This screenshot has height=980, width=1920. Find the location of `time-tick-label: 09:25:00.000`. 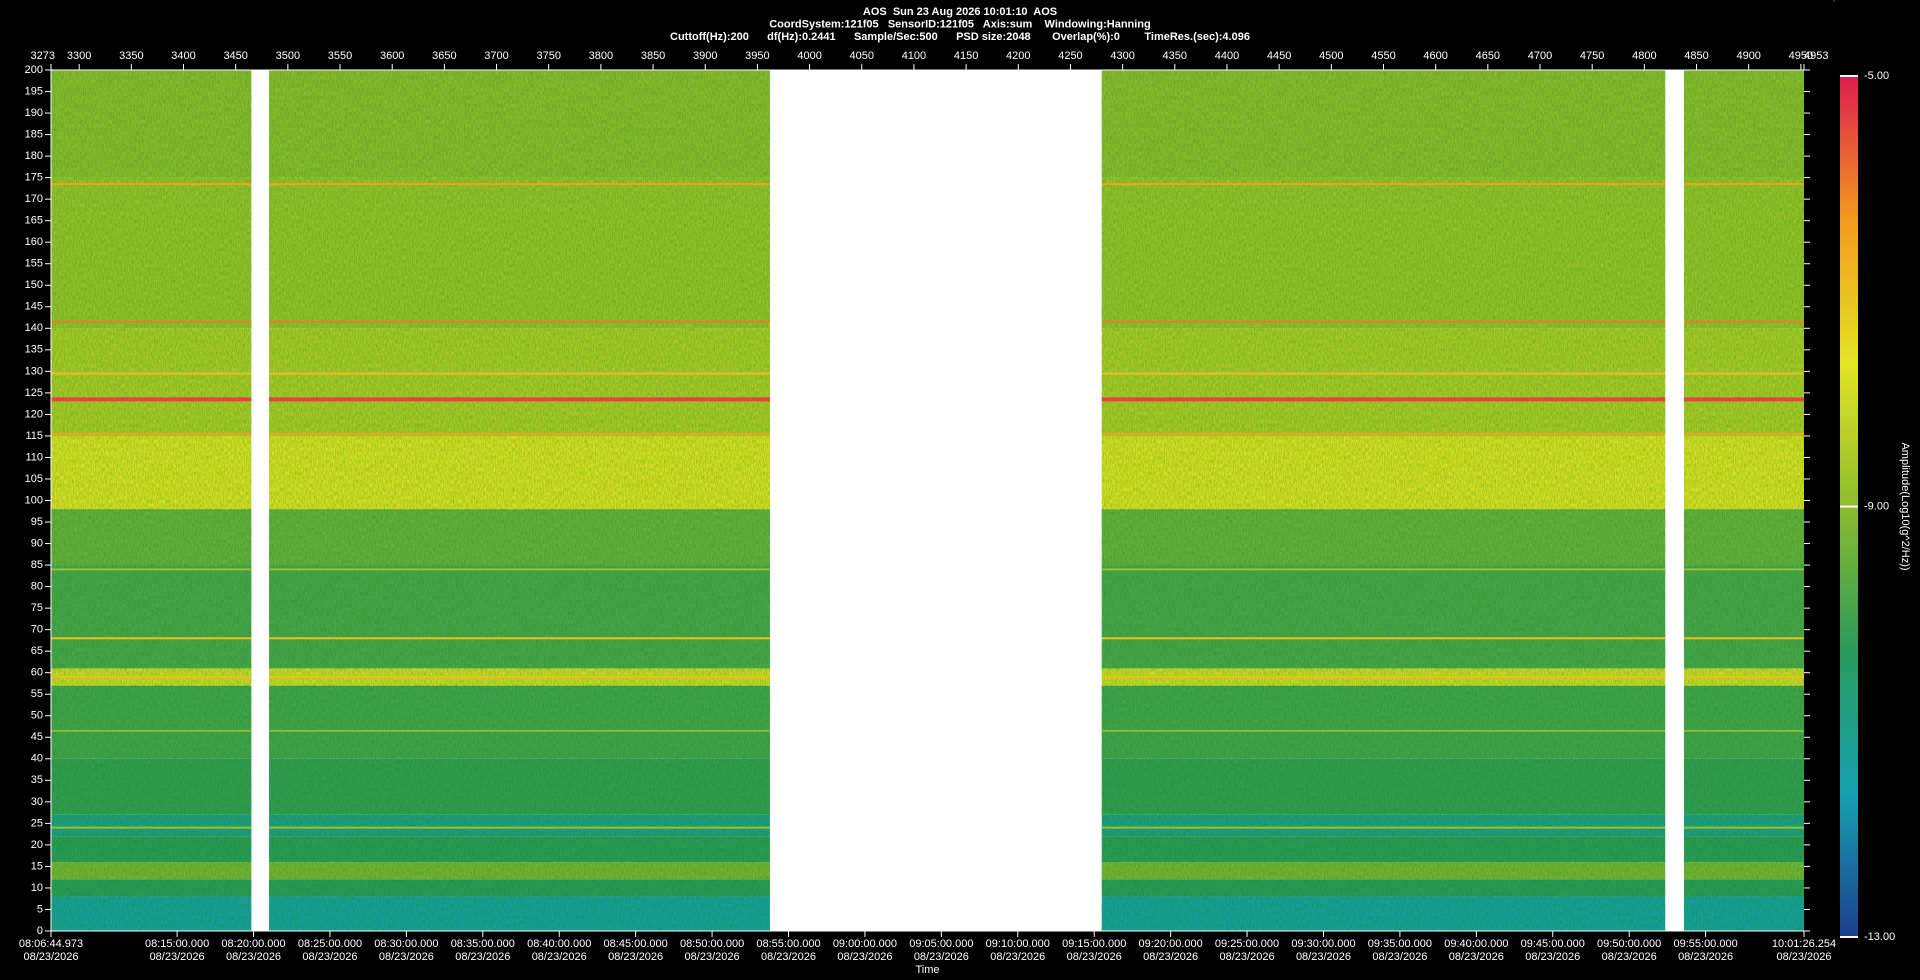

time-tick-label: 09:25:00.000 is located at coordinates (1247, 944).